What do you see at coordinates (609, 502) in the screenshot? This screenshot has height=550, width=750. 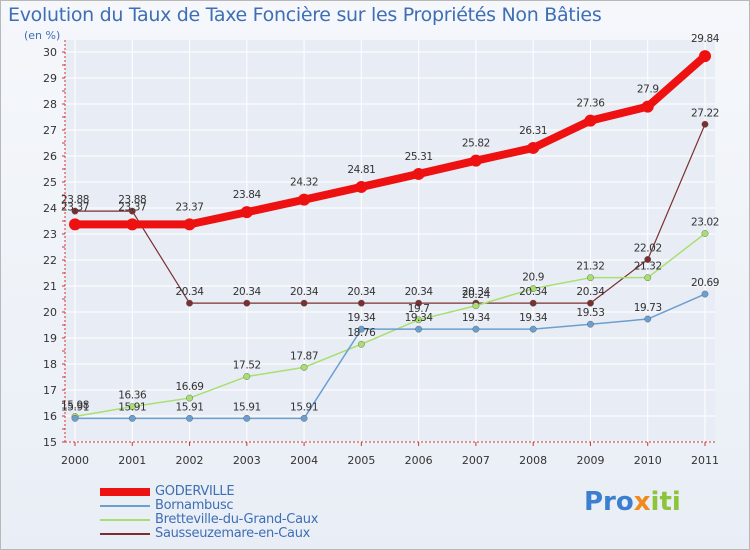 I see `logo-part-pro: Pro` at bounding box center [609, 502].